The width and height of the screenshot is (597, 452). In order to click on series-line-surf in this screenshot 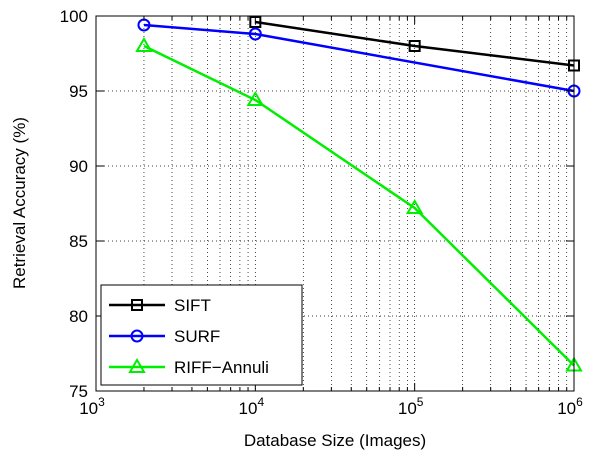, I will do `click(359, 58)`.